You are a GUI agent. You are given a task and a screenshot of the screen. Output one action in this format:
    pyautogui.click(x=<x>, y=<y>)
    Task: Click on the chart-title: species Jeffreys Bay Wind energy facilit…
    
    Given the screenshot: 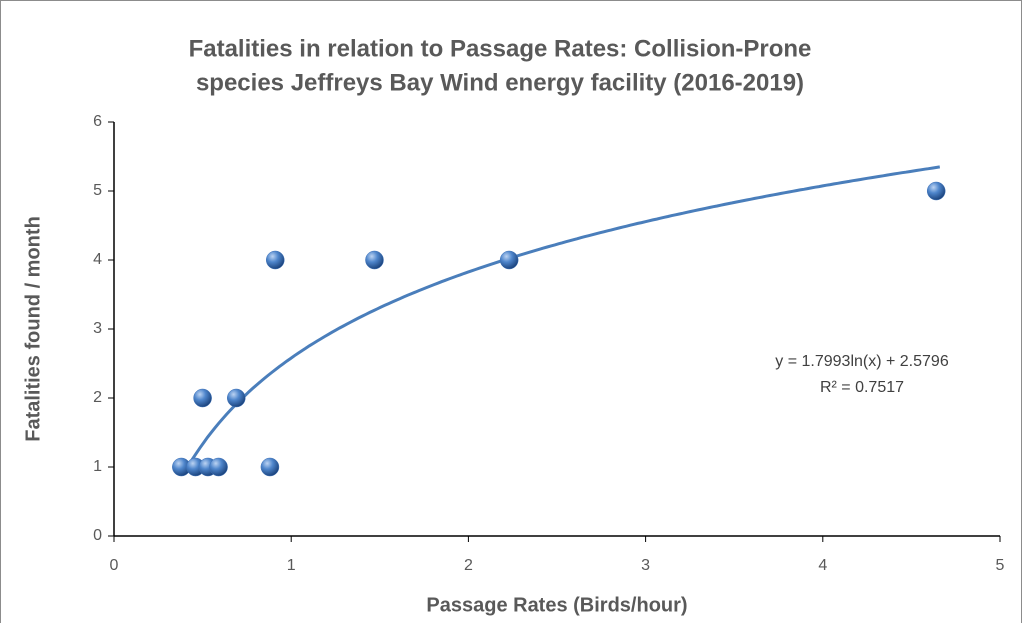 What is the action you would take?
    pyautogui.click(x=500, y=82)
    